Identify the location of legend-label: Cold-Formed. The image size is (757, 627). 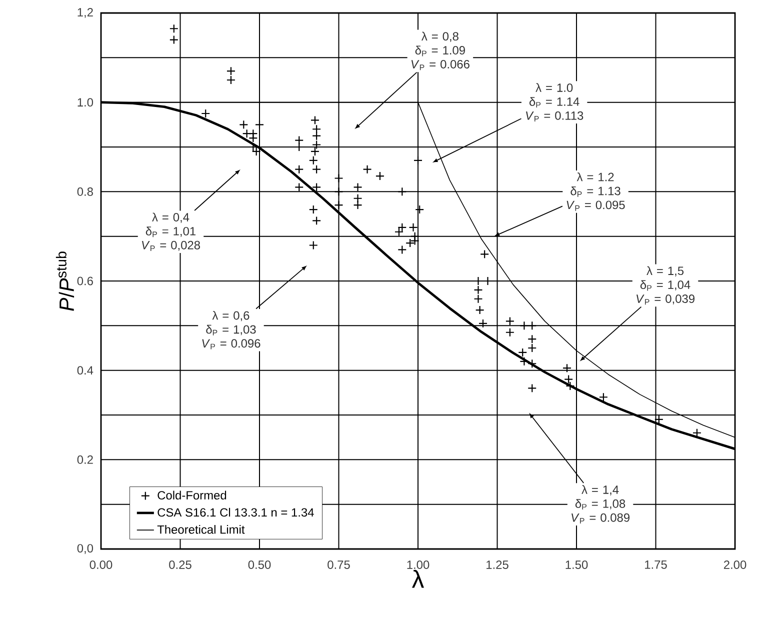
(192, 495).